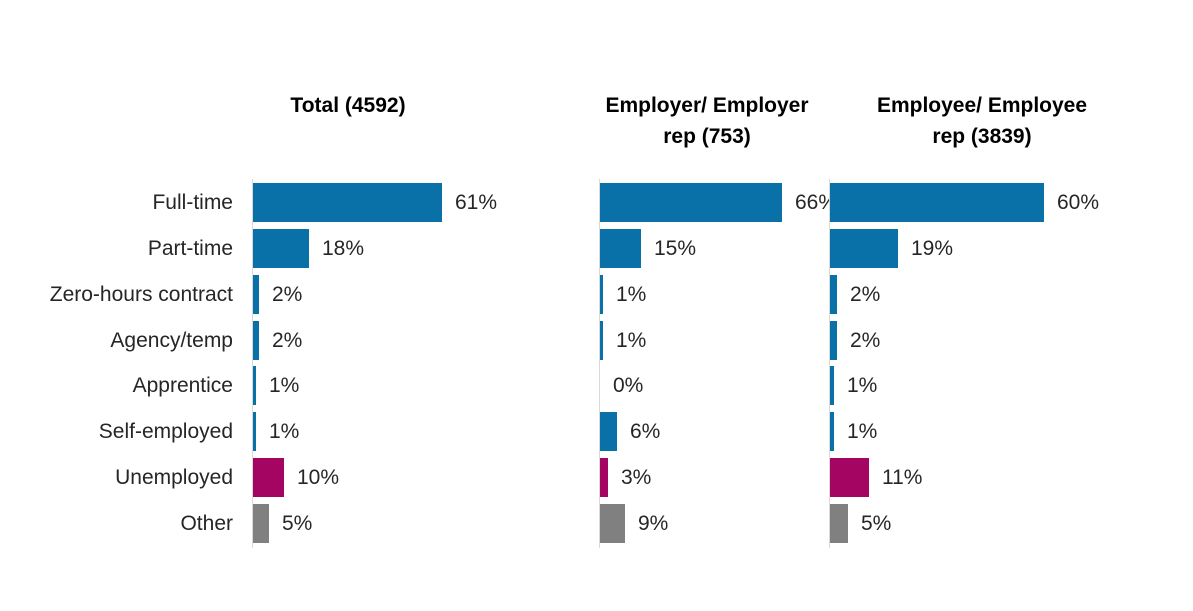 Image resolution: width=1193 pixels, height=611 pixels. What do you see at coordinates (628, 386) in the screenshot?
I see `value-label-apprentice: 0%` at bounding box center [628, 386].